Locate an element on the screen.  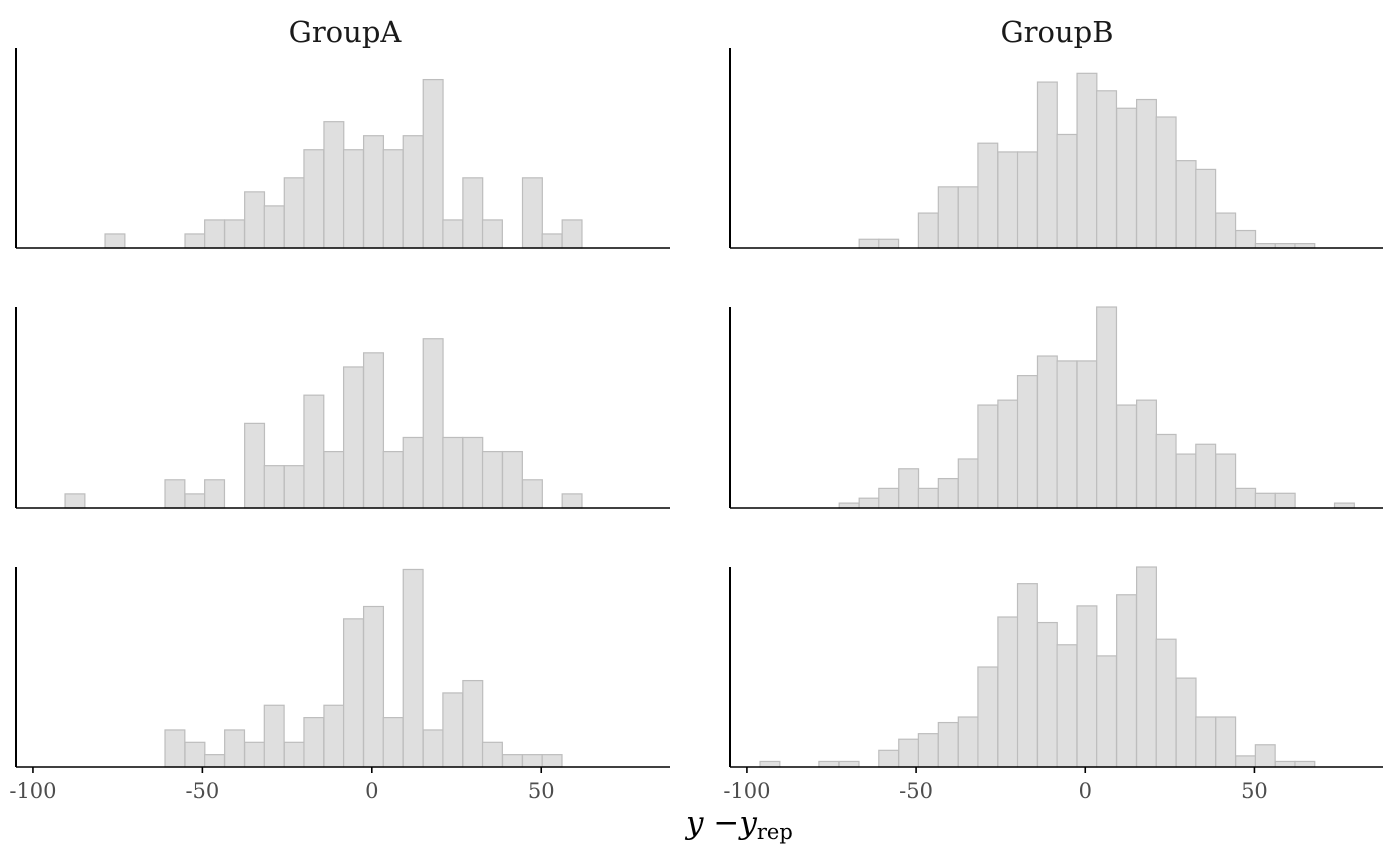
panel-groupa-row-3: -100 -50 0 50 is located at coordinates (339, 685).